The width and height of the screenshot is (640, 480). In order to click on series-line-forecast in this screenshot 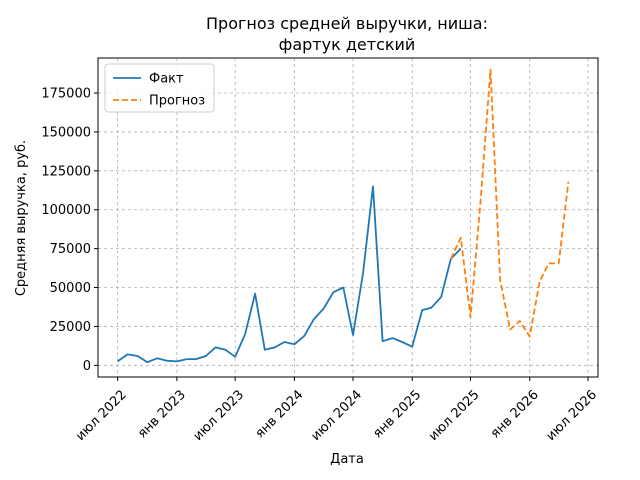, I will do `click(510, 203)`.